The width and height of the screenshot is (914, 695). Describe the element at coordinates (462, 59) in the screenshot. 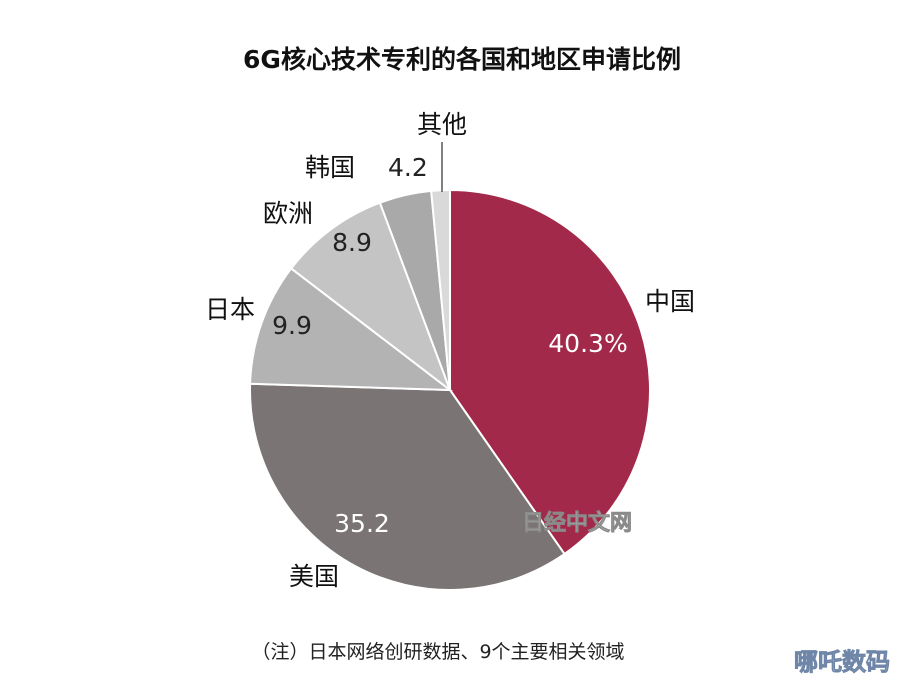

I see `chart-title: 6G核心技术专利的各国和地区申请比例` at that location.